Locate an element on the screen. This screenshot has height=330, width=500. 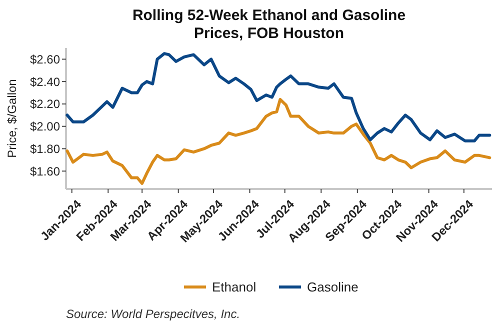
y-tick-label: $2.60 is located at coordinates (45, 59).